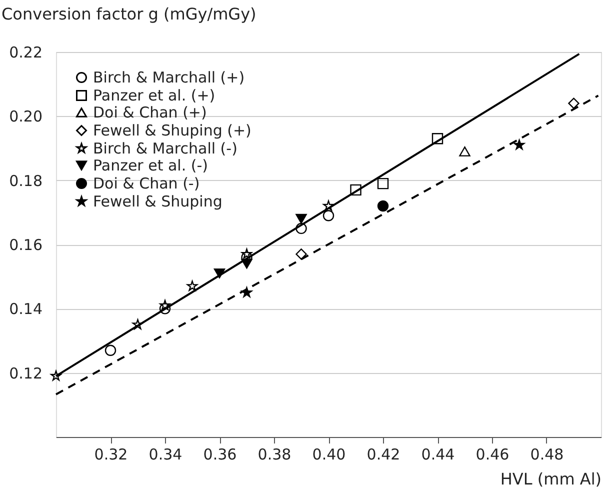 The image size is (611, 489). What do you see at coordinates (25, 309) in the screenshot?
I see `y-tick-label: 0.14` at bounding box center [25, 309].